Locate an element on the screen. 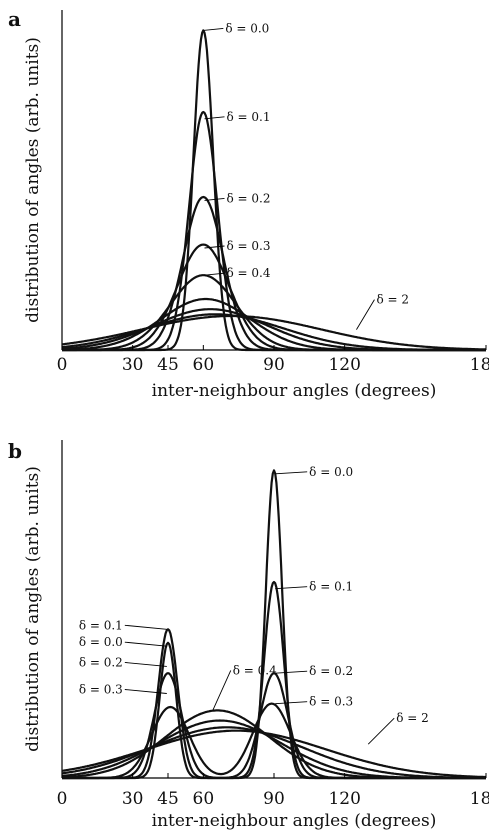  panel-letter: a is located at coordinates (14, 19).